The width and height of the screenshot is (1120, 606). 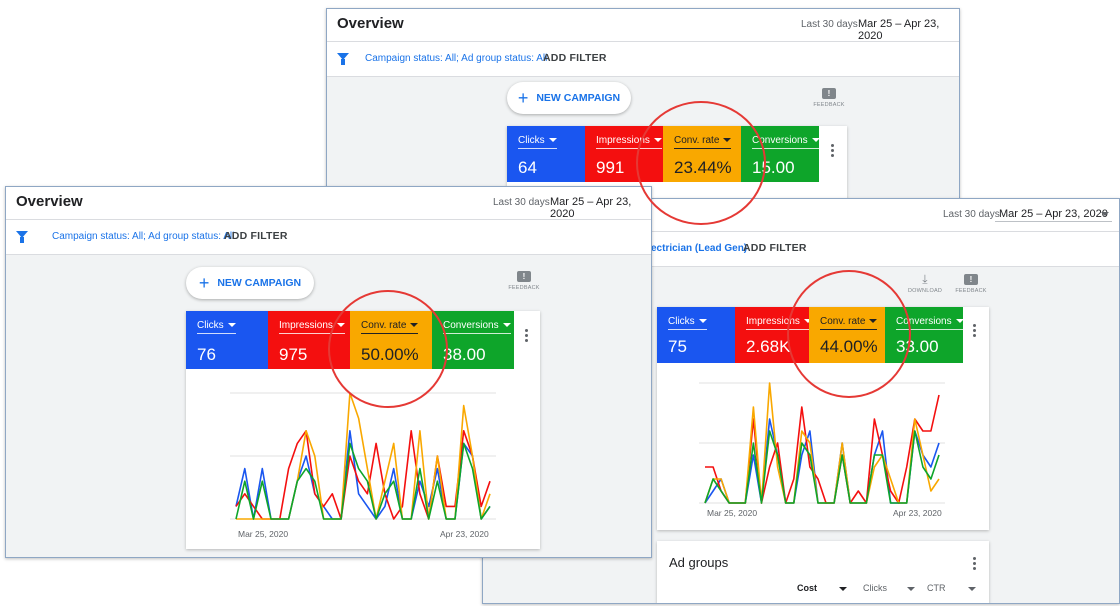 What do you see at coordinates (546, 154) in the screenshot?
I see `metric-tile-clicks: Clicks 64` at bounding box center [546, 154].